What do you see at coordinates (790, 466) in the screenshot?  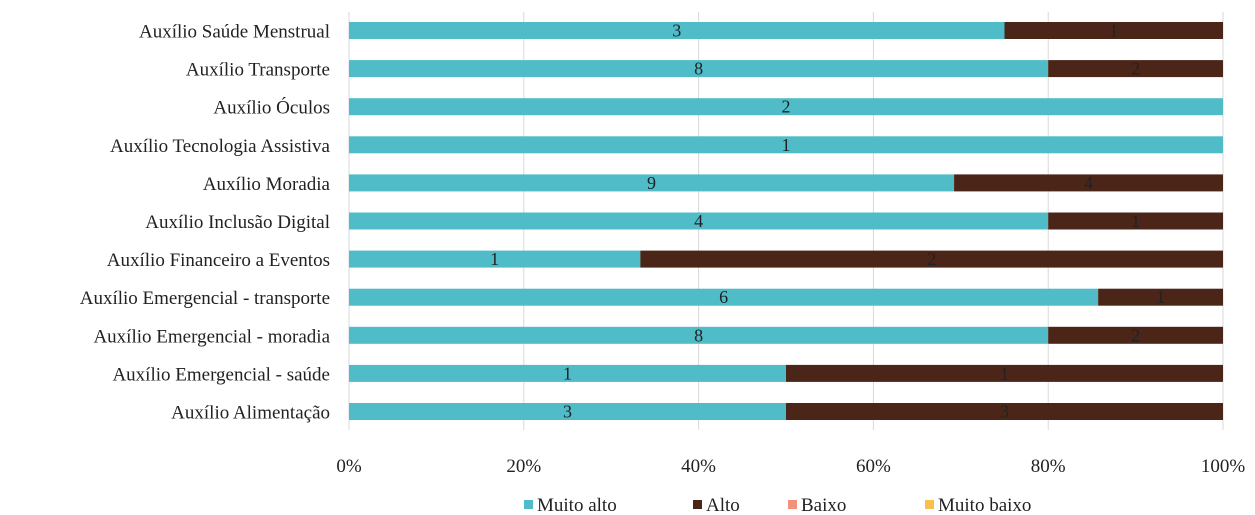 I see `x-axis-ticks: 0% 20% 40% 60% 80% 100%` at bounding box center [790, 466].